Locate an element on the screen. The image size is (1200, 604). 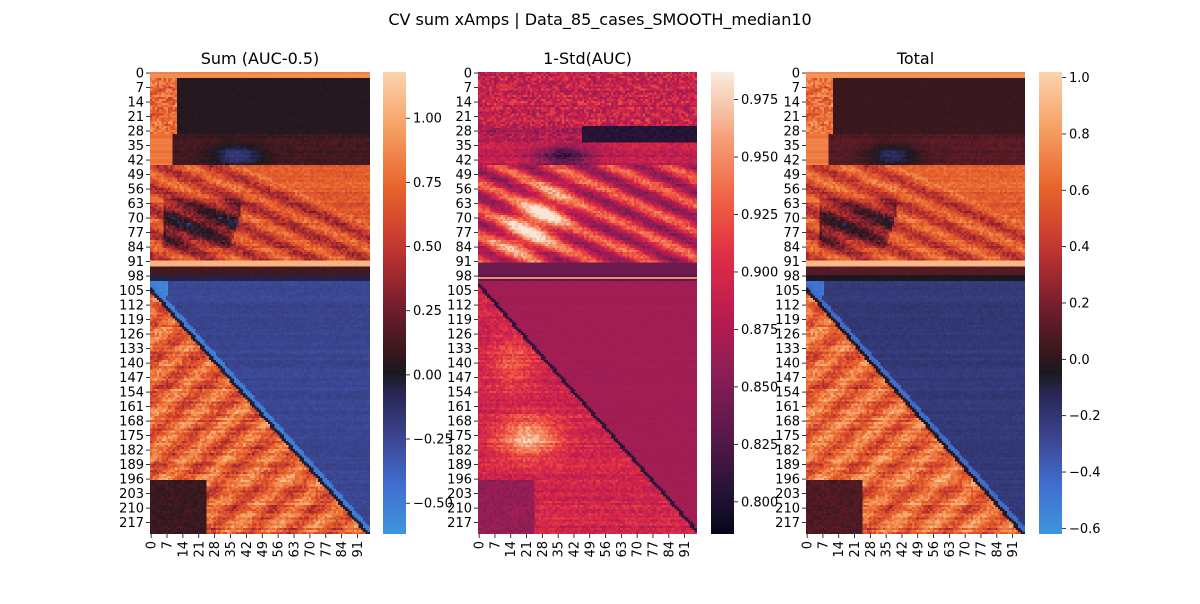
y-tick-label: 28 is located at coordinates (135, 132).